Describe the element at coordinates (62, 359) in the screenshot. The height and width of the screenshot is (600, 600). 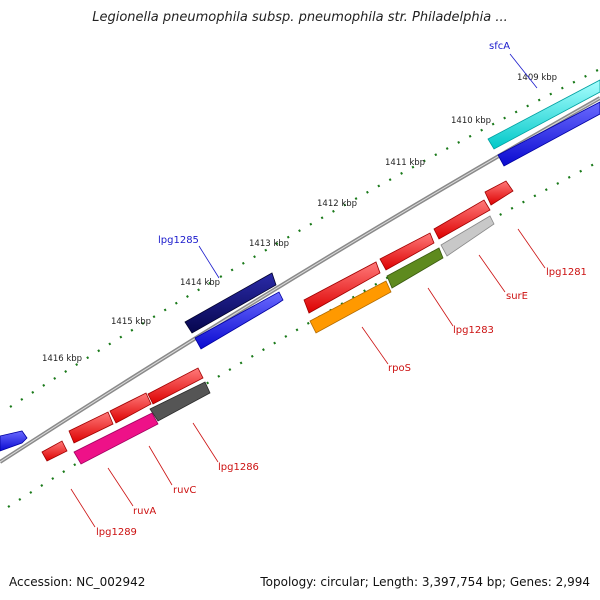
I see `kbp-label-1416: 1416 kbp` at that location.